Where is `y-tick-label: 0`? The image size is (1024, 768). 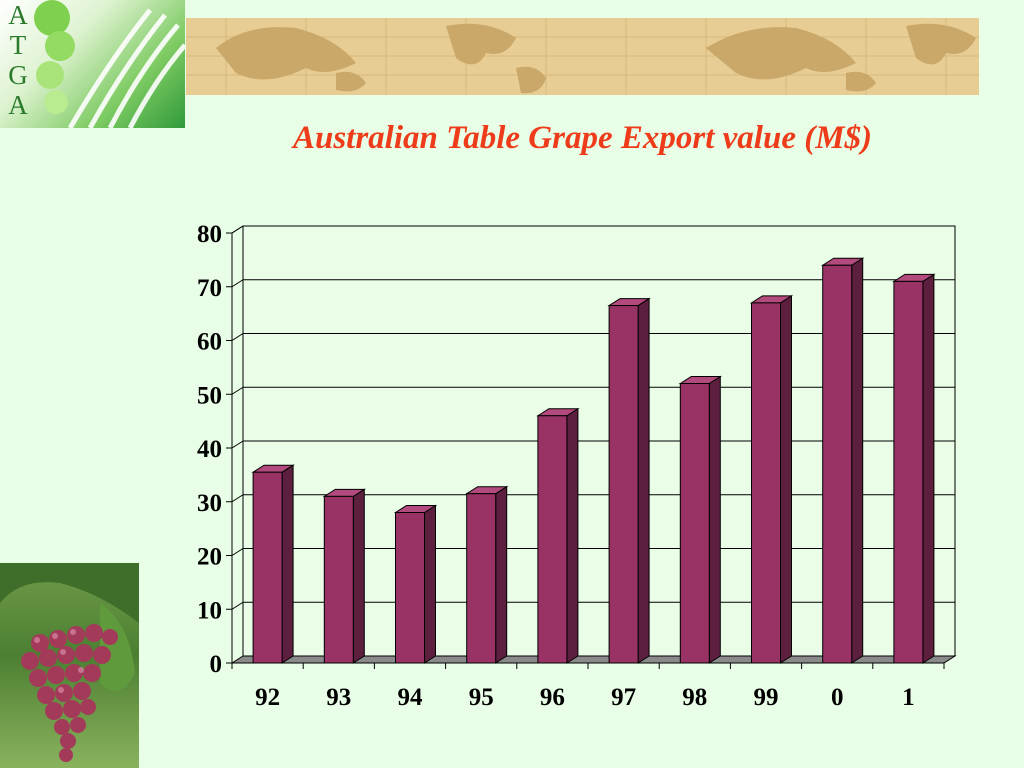 y-tick-label: 0 is located at coordinates (216, 664).